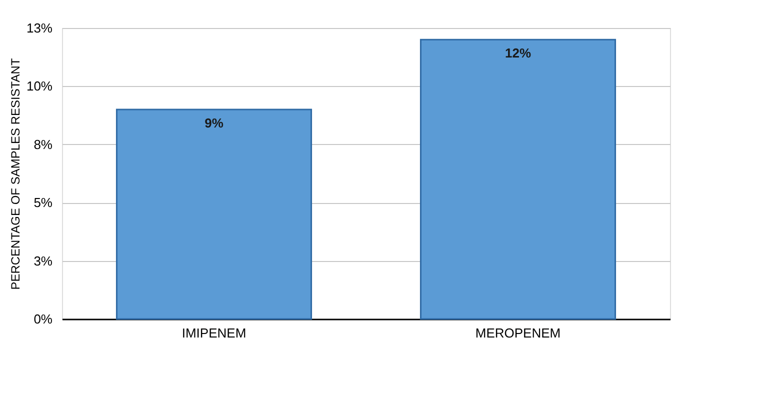 The height and width of the screenshot is (405, 771). I want to click on y-tick-label: 5%, so click(43, 202).